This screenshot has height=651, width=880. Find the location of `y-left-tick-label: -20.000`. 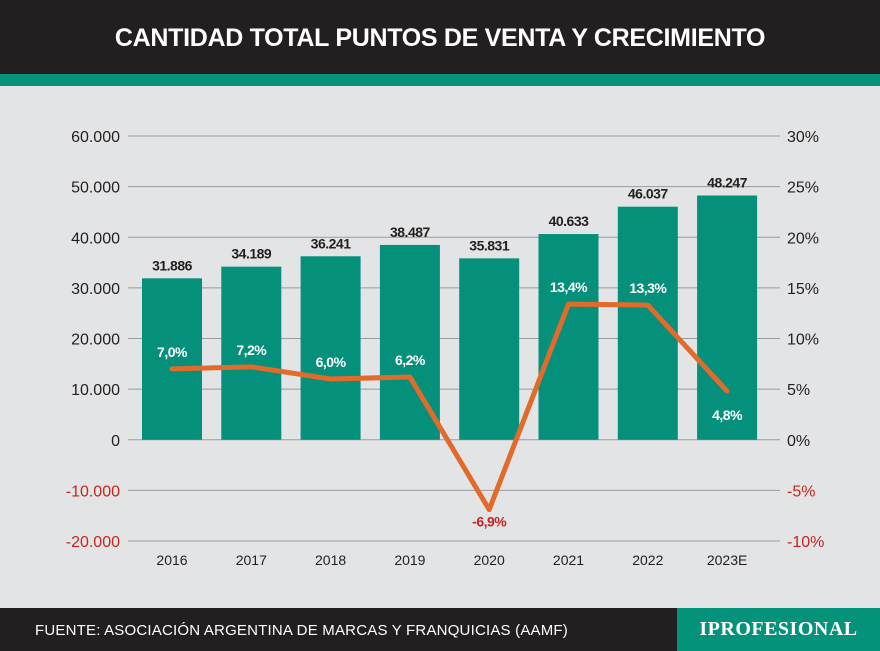

y-left-tick-label: -20.000 is located at coordinates (93, 542).